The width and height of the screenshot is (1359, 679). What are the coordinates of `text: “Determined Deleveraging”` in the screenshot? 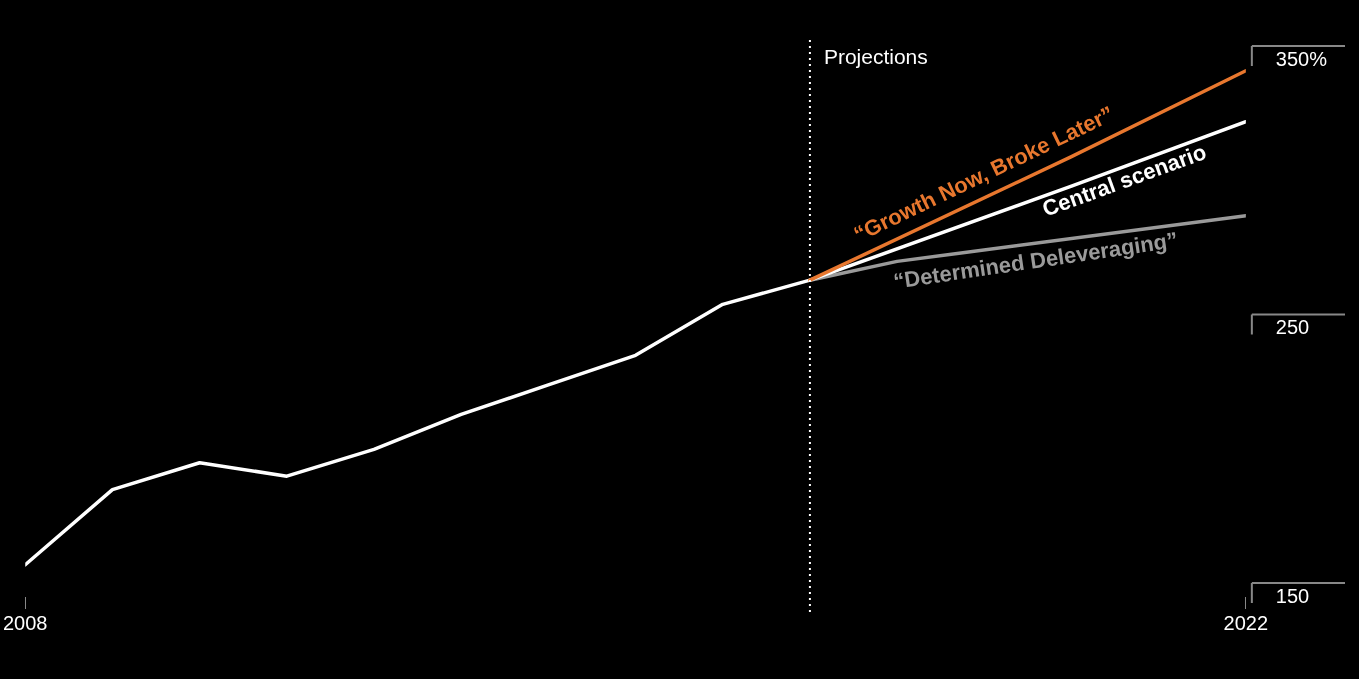 It's located at (1035, 260).